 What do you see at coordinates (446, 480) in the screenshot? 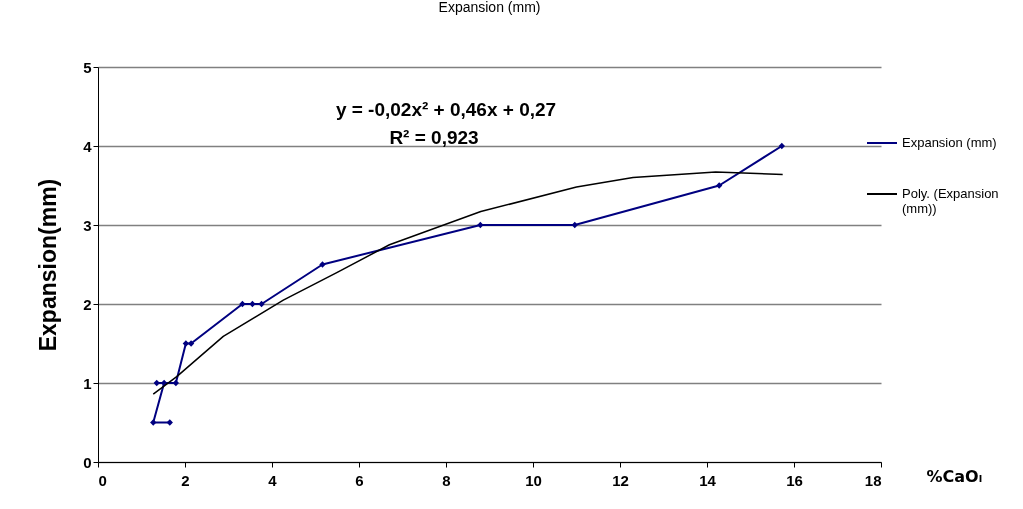
I see `x-tick-label: 8` at bounding box center [446, 480].